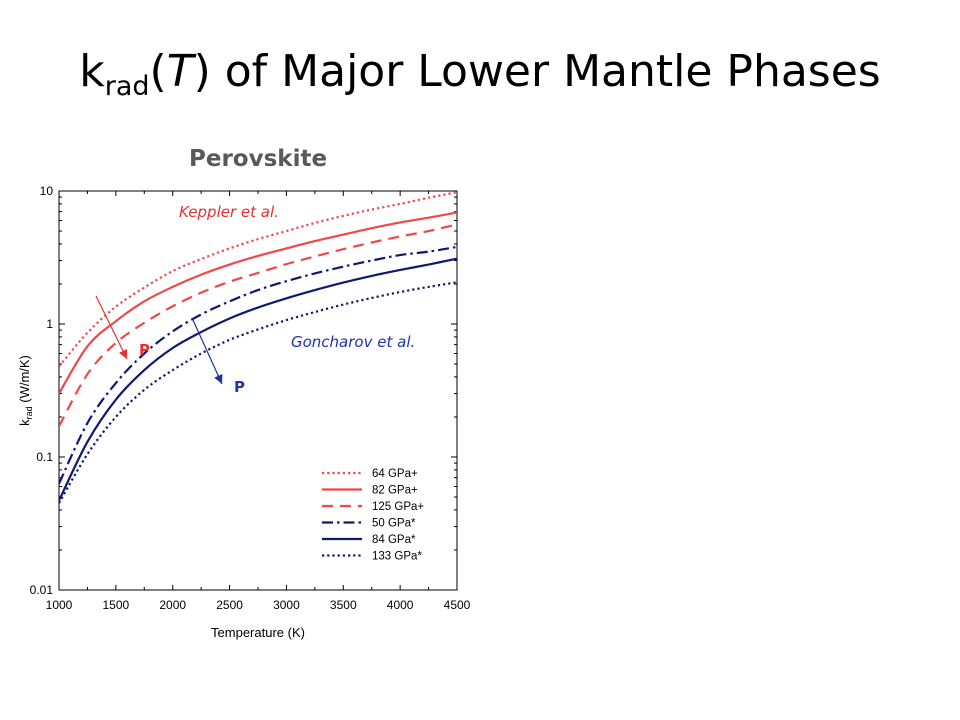 The width and height of the screenshot is (960, 720). Describe the element at coordinates (353, 342) in the screenshot. I see `annotation-goncharov: Goncharov et al.` at that location.